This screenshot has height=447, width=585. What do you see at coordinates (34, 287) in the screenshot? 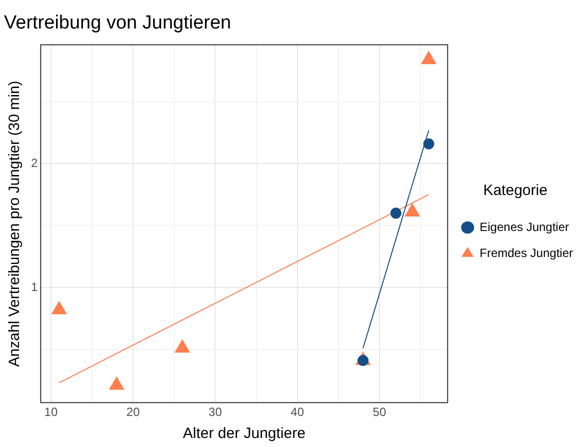
I see `y-tick-label: 1` at bounding box center [34, 287].